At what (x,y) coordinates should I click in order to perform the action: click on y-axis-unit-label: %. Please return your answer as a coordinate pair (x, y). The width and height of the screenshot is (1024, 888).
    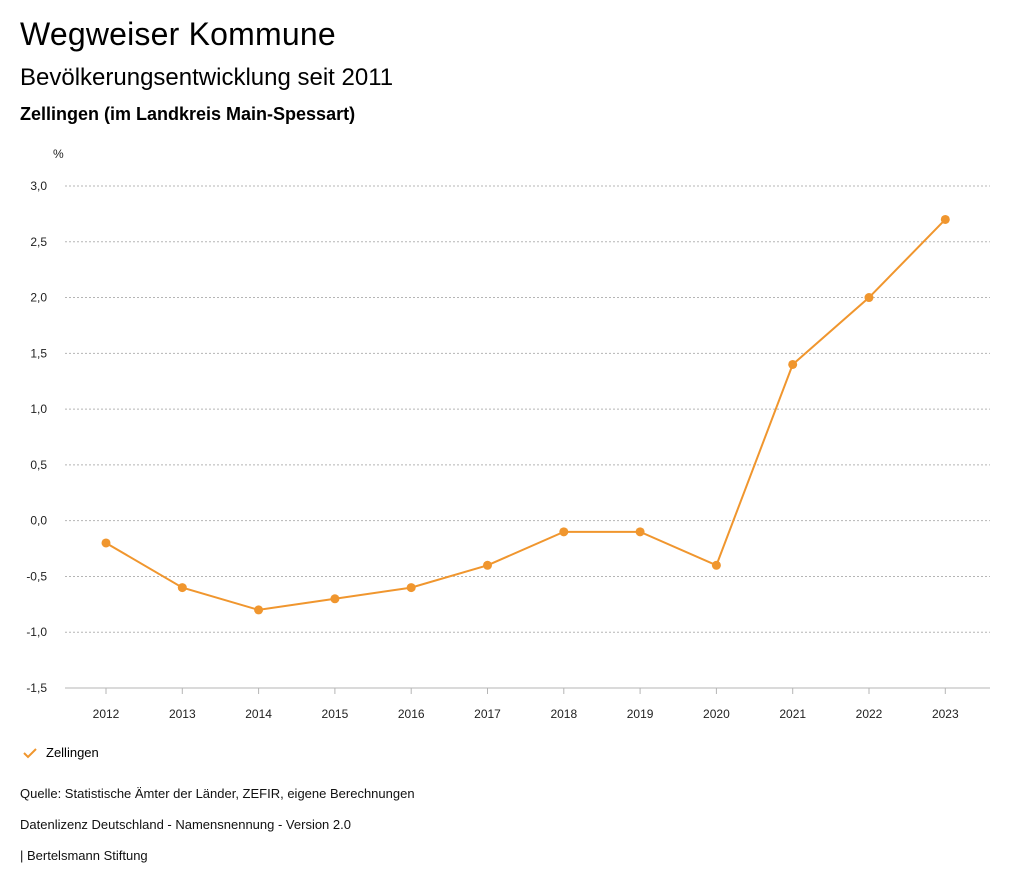
    Looking at the image, I should click on (58, 154).